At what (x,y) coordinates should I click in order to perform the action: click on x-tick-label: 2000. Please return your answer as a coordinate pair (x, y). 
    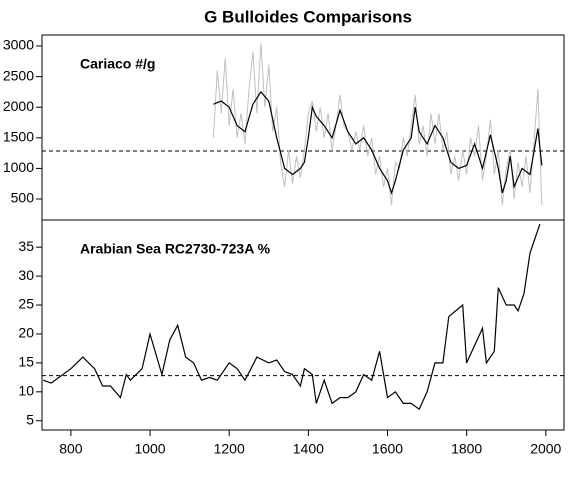
    Looking at the image, I should click on (545, 449).